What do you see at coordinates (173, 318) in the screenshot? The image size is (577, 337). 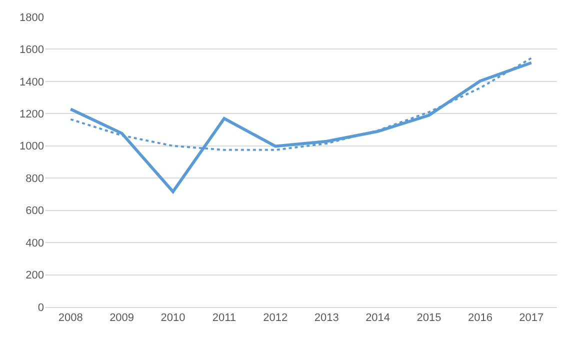 I see `x-tick-label: 2010` at bounding box center [173, 318].